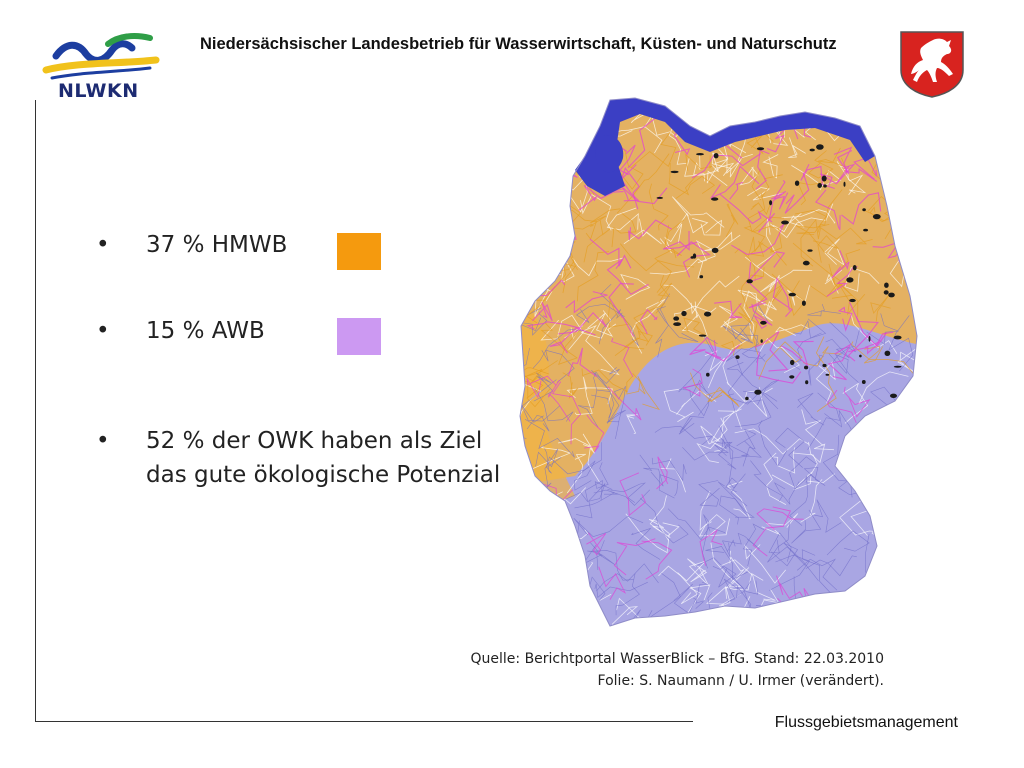 This screenshot has width=1024, height=768. I want to click on hmwb-color-swatch, so click(359, 251).